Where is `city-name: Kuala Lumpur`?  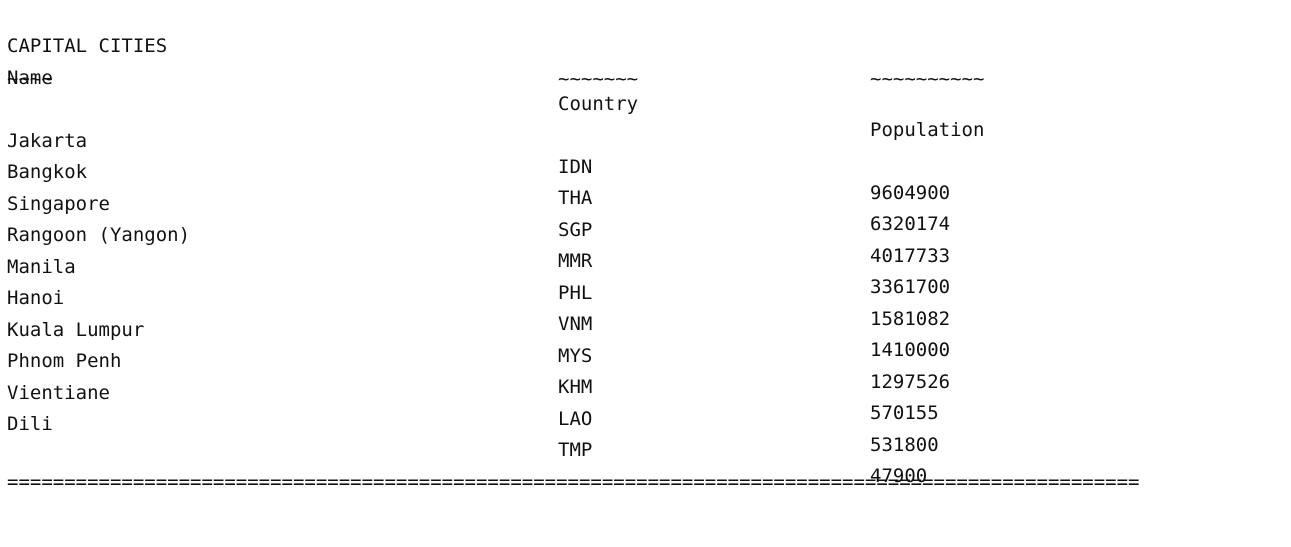 city-name: Kuala Lumpur is located at coordinates (76, 329).